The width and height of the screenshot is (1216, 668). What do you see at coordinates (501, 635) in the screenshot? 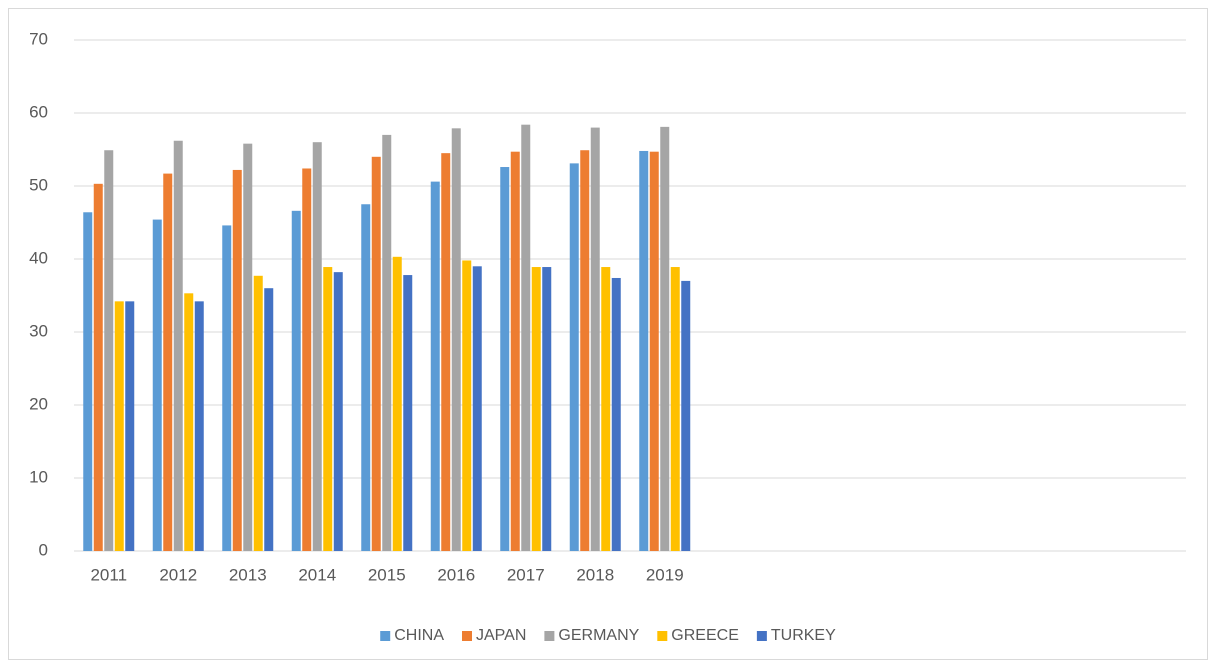
I see `legend-label: JAPAN` at bounding box center [501, 635].